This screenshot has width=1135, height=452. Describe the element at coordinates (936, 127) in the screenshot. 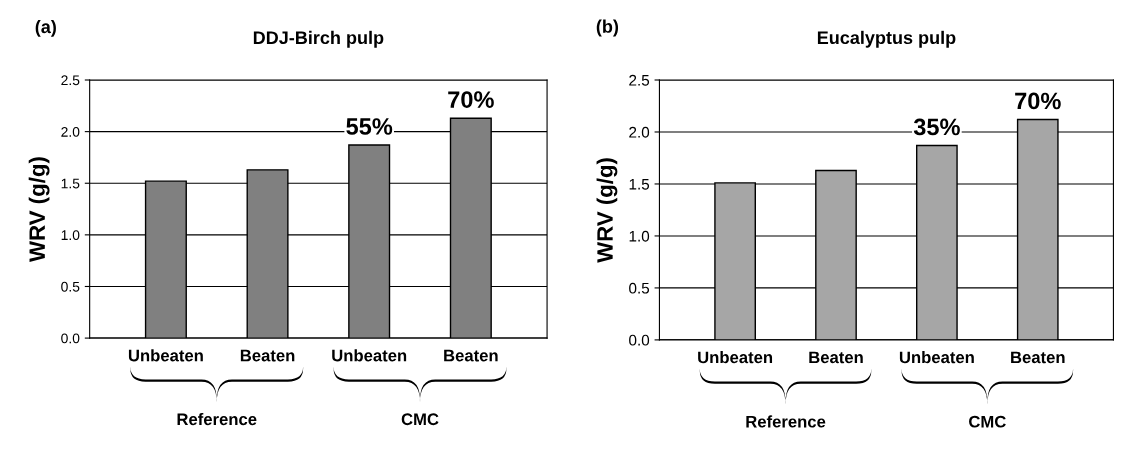

I see `annotation: 35%` at that location.